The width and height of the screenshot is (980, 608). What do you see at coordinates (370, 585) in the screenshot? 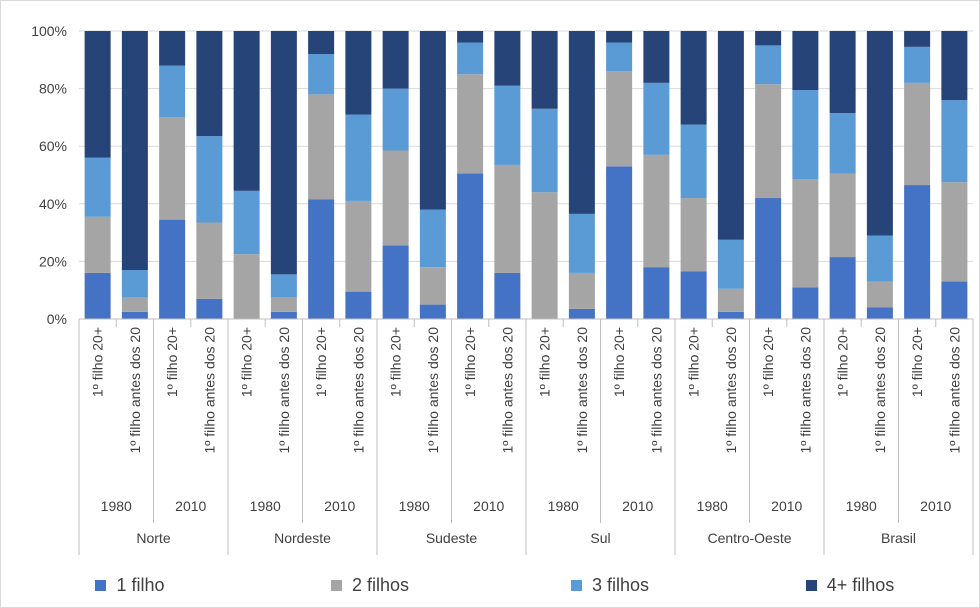
I see `legend-item-2-filhos: 2 filhos` at bounding box center [370, 585].